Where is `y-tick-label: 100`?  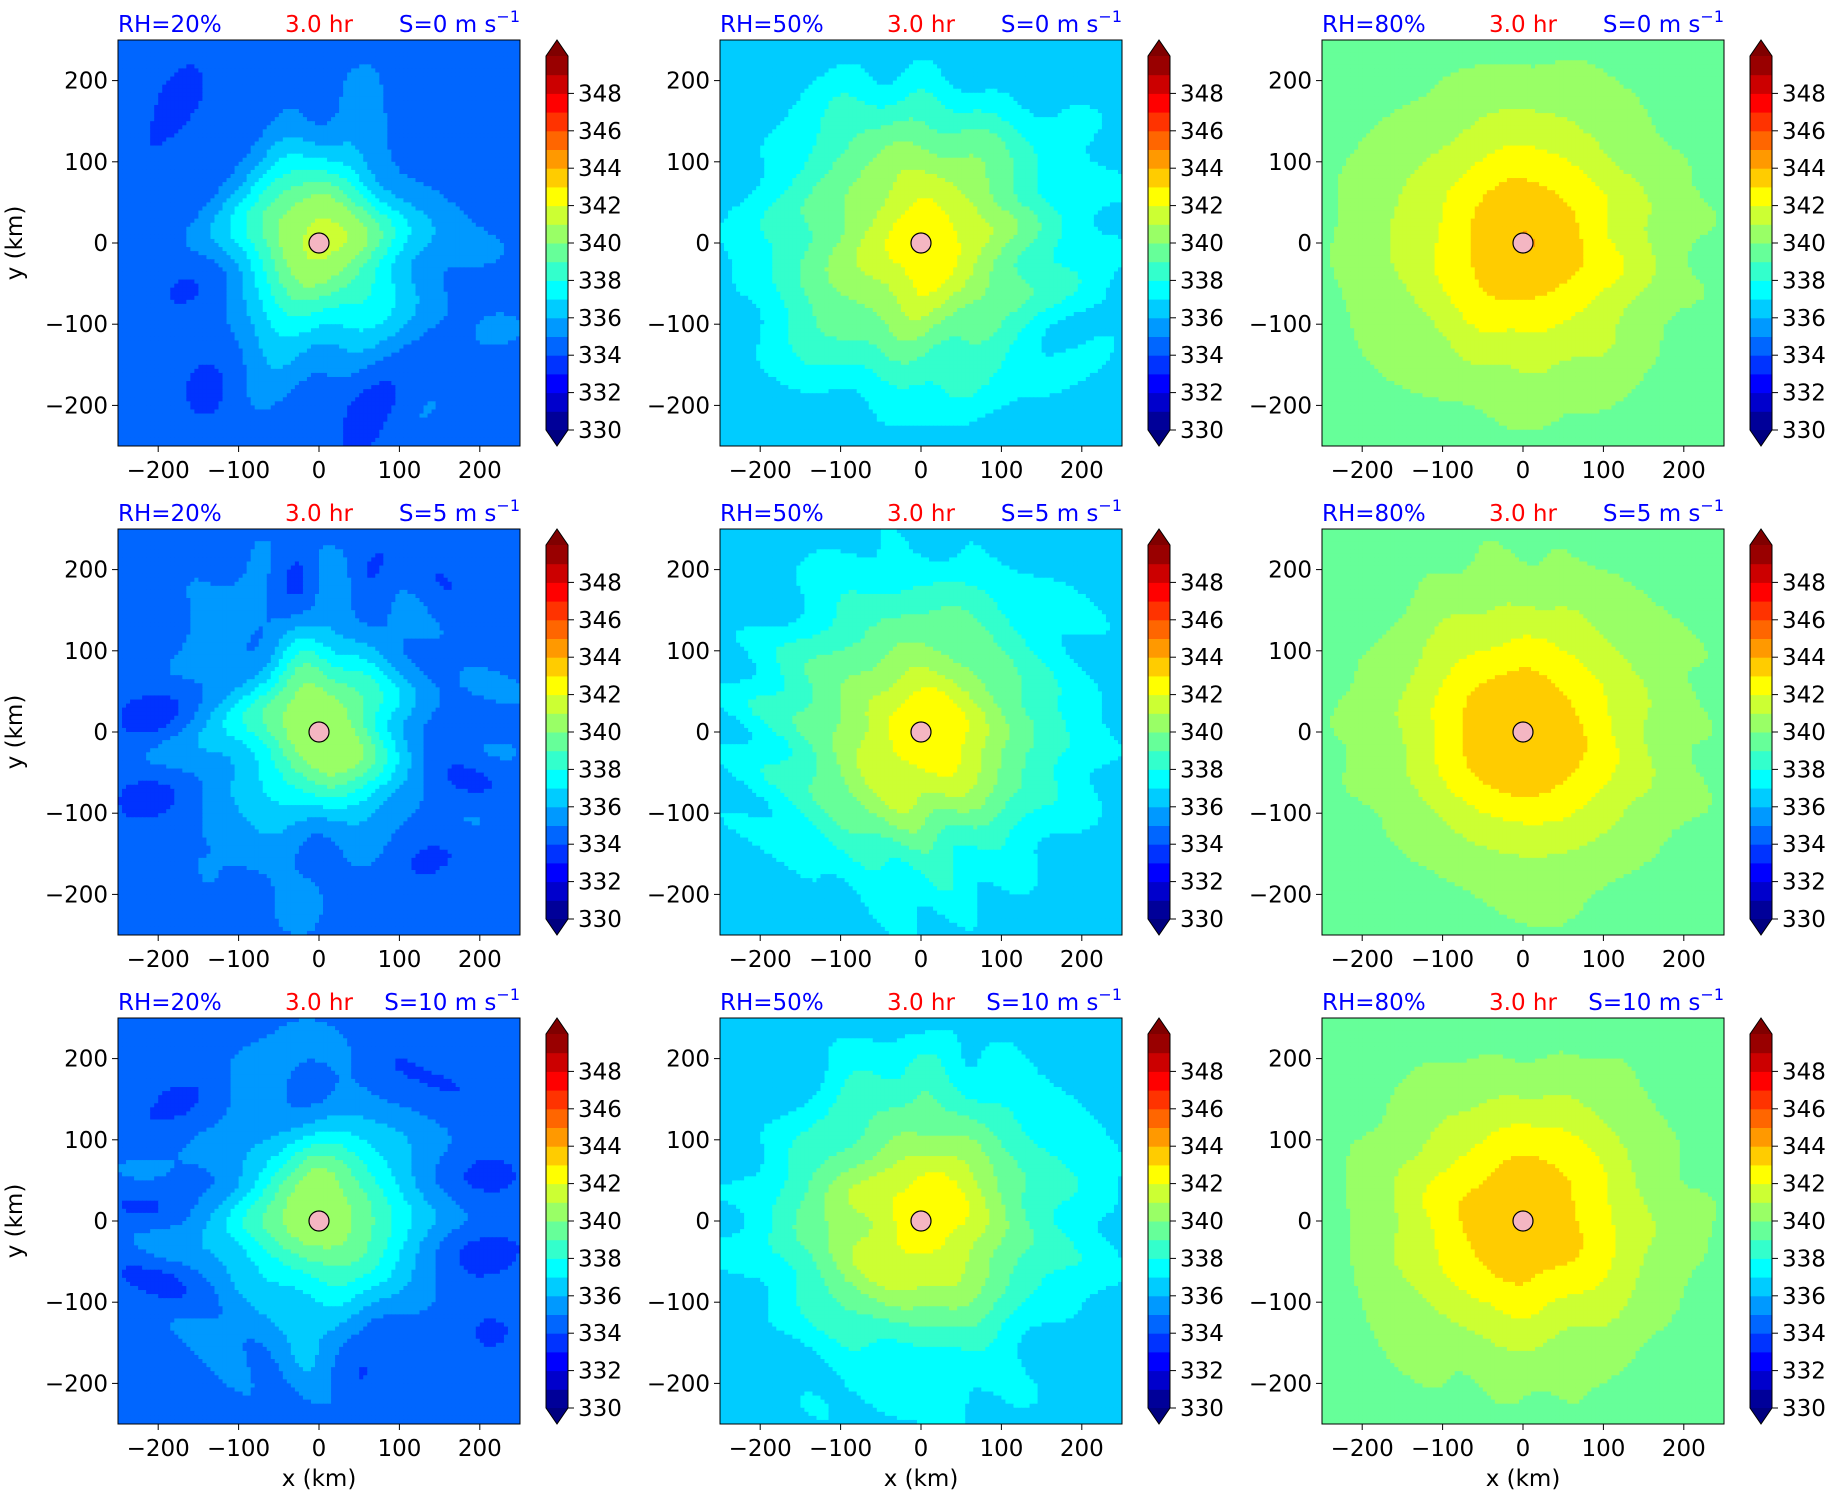
y-tick-label: 100 is located at coordinates (1290, 652).